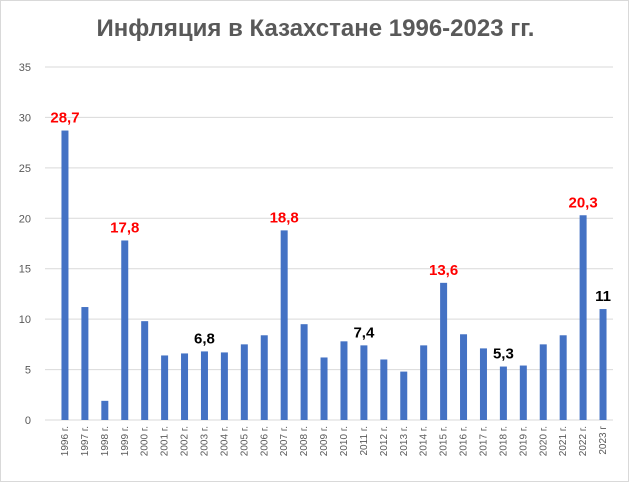 Image resolution: width=629 pixels, height=483 pixels. What do you see at coordinates (444, 351) in the screenshot?
I see `bar-2015` at bounding box center [444, 351].